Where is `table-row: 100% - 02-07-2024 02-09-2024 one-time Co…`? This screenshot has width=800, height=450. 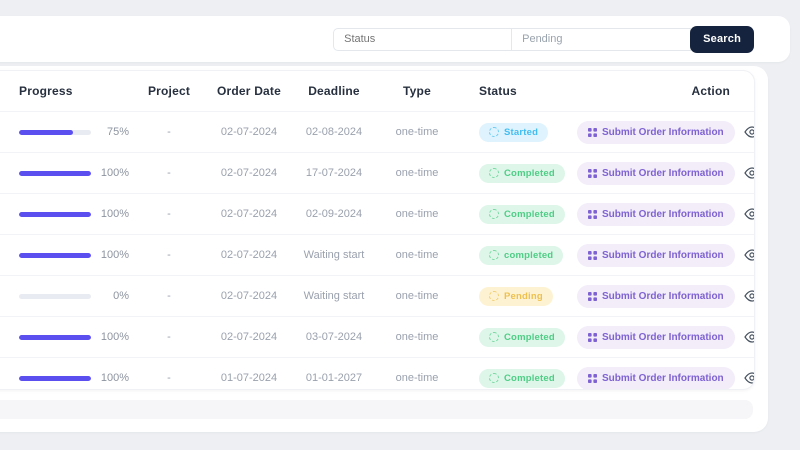
table-row: 100% - 02-07-2024 02-09-2024 one-time Co… is located at coordinates (377, 213).